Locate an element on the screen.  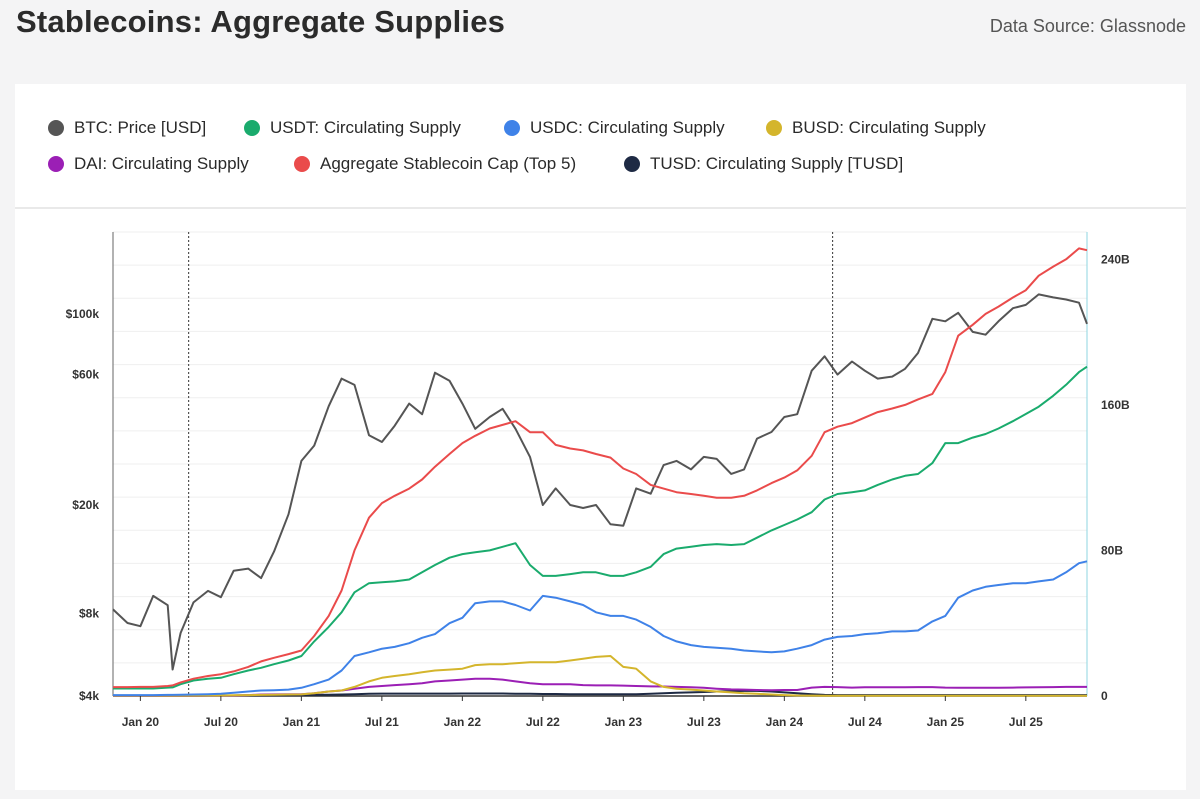
y-axis-left-labels: $4k $8k $20k $60k $100k is located at coordinates (83, 505).